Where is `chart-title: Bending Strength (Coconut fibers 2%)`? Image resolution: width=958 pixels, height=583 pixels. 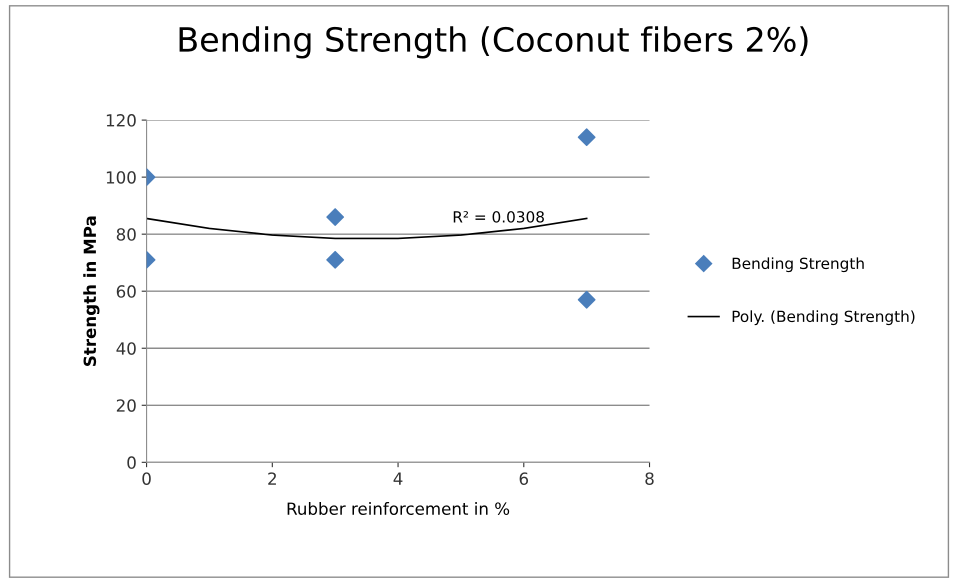
chart-title: Bending Strength (Coconut fibers 2%) is located at coordinates (494, 42).